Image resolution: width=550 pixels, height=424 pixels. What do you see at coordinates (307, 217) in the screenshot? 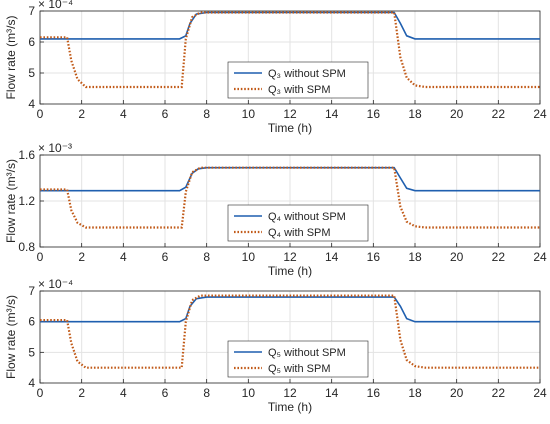
I see `legend-label: Q₄ without SPM` at bounding box center [307, 217].